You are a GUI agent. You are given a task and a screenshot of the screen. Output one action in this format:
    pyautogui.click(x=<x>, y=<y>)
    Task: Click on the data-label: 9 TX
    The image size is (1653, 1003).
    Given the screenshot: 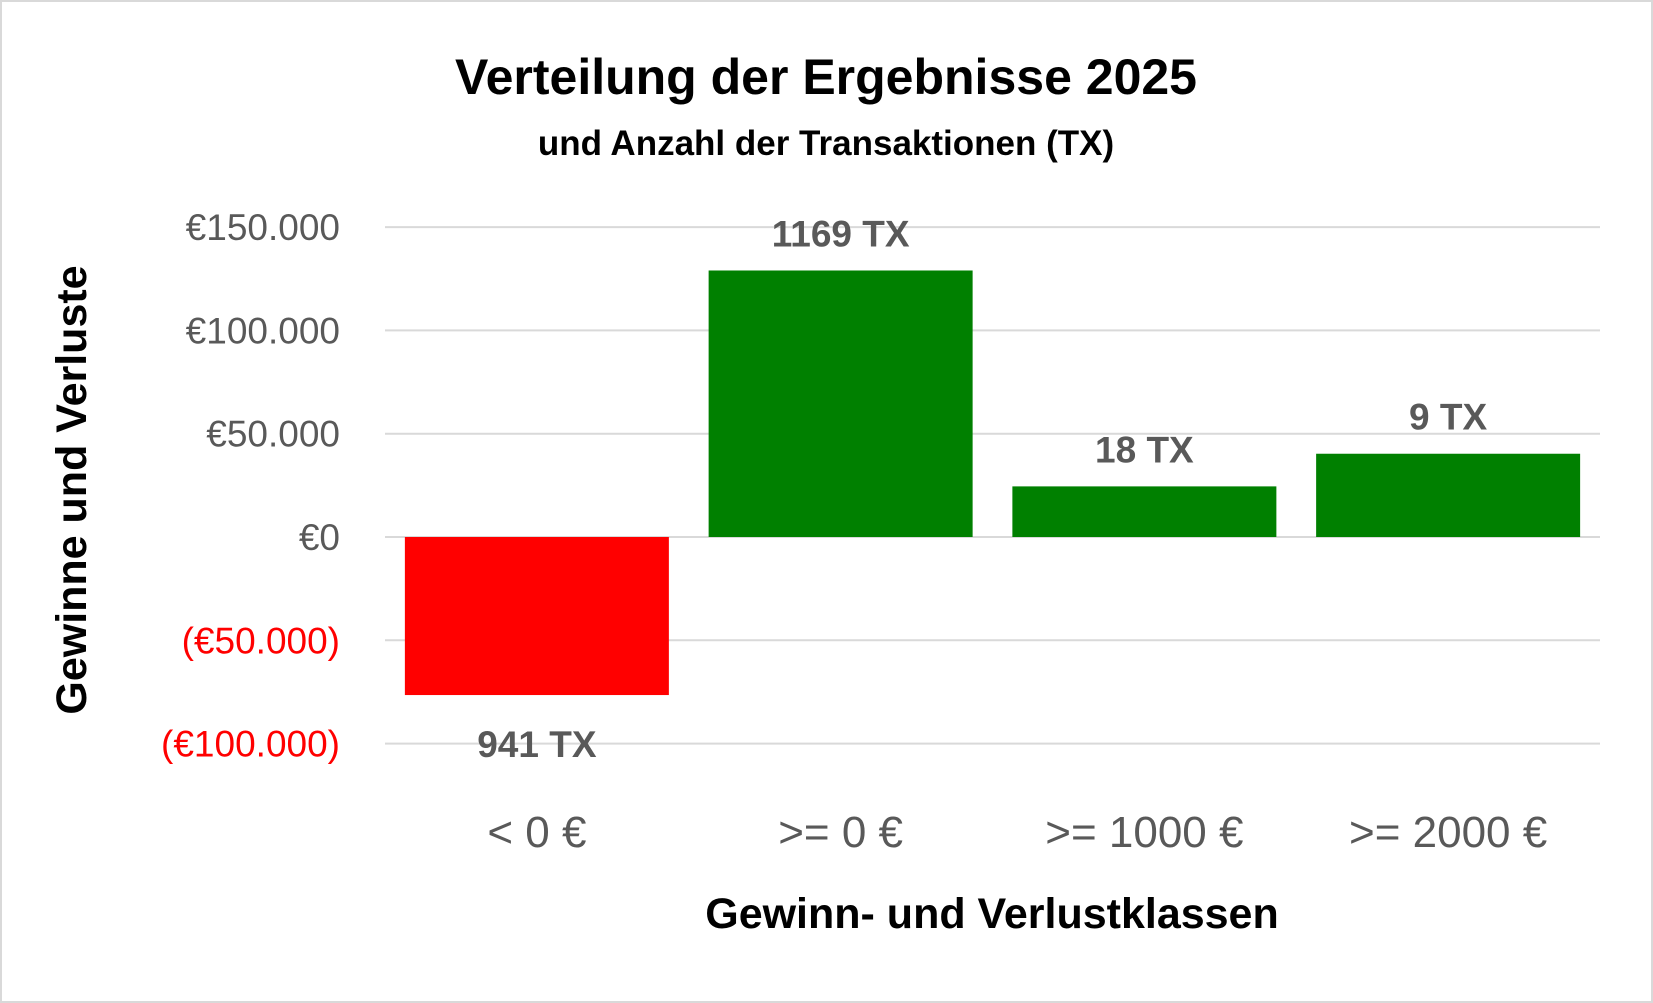 What is the action you would take?
    pyautogui.click(x=1448, y=417)
    